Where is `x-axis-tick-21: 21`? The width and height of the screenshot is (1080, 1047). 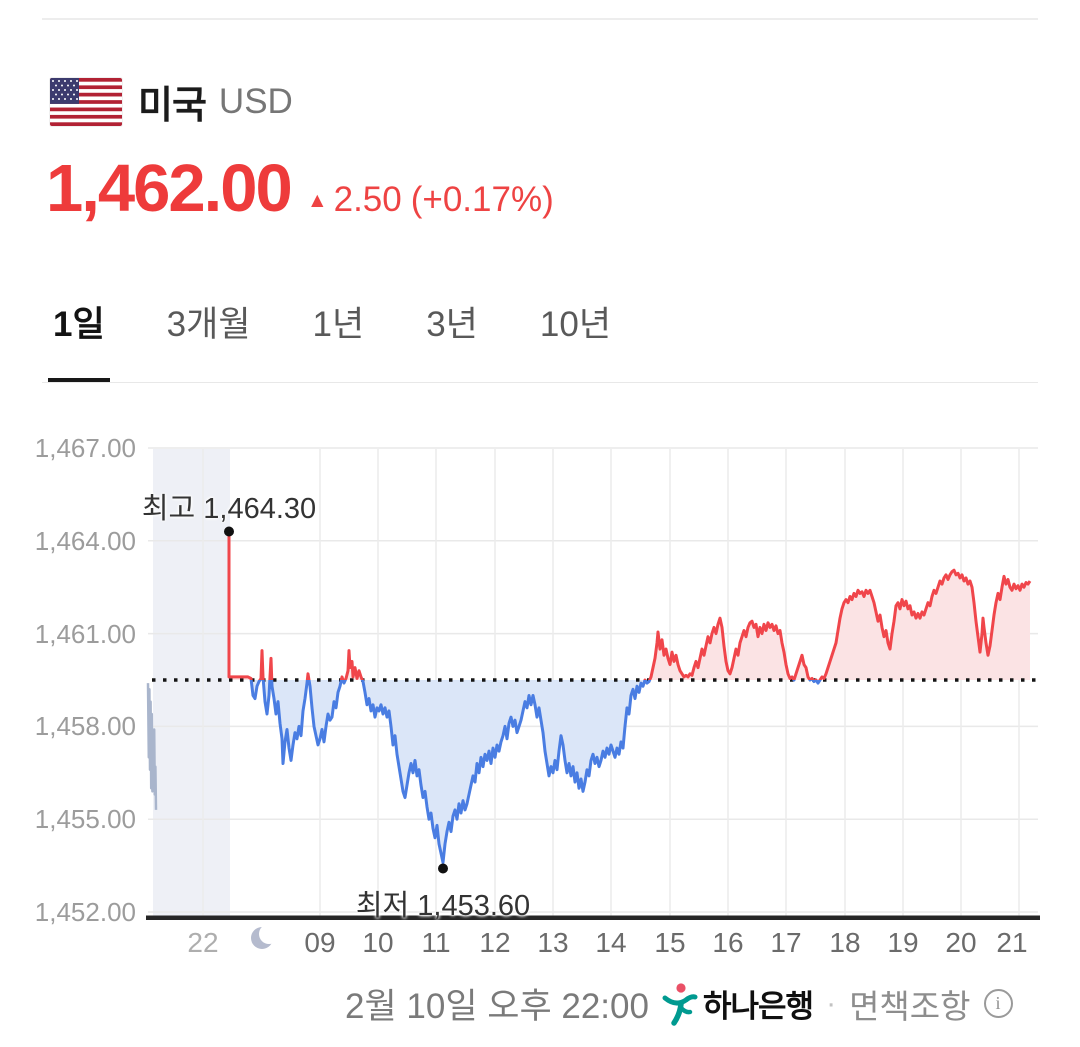 x-axis-tick-21: 21 is located at coordinates (1012, 942).